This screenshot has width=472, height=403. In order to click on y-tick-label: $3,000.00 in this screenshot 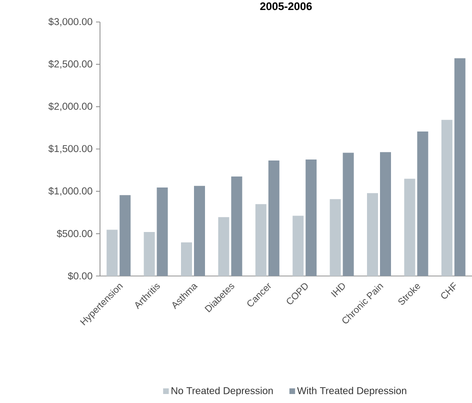, I will do `click(70, 22)`.